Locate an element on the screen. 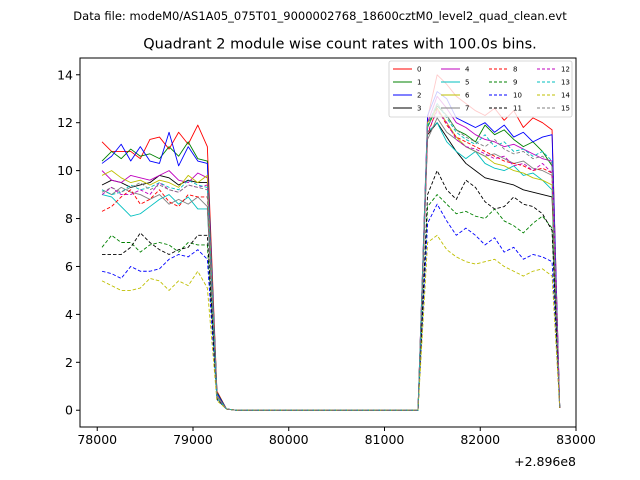 The width and height of the screenshot is (640, 480). legend-label-1: 1 is located at coordinates (419, 83).